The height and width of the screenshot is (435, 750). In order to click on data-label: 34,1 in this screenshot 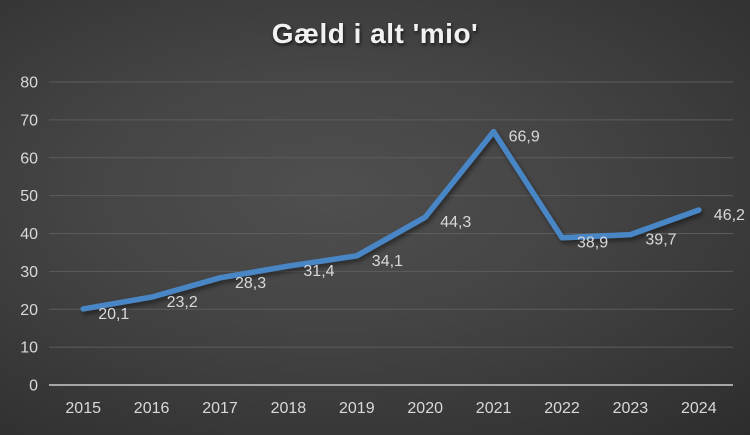, I will do `click(387, 261)`.